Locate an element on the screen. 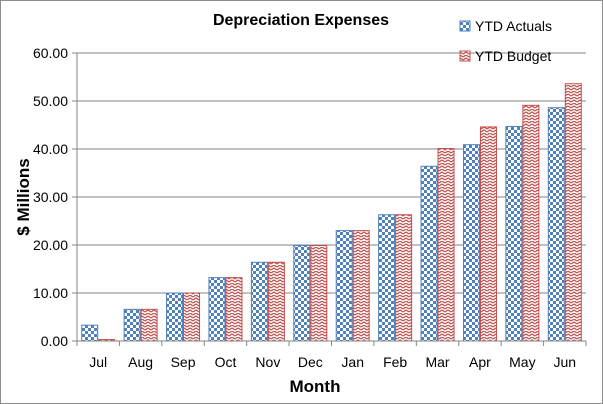 The height and width of the screenshot is (404, 603). x-tick-label: Apr is located at coordinates (480, 362).